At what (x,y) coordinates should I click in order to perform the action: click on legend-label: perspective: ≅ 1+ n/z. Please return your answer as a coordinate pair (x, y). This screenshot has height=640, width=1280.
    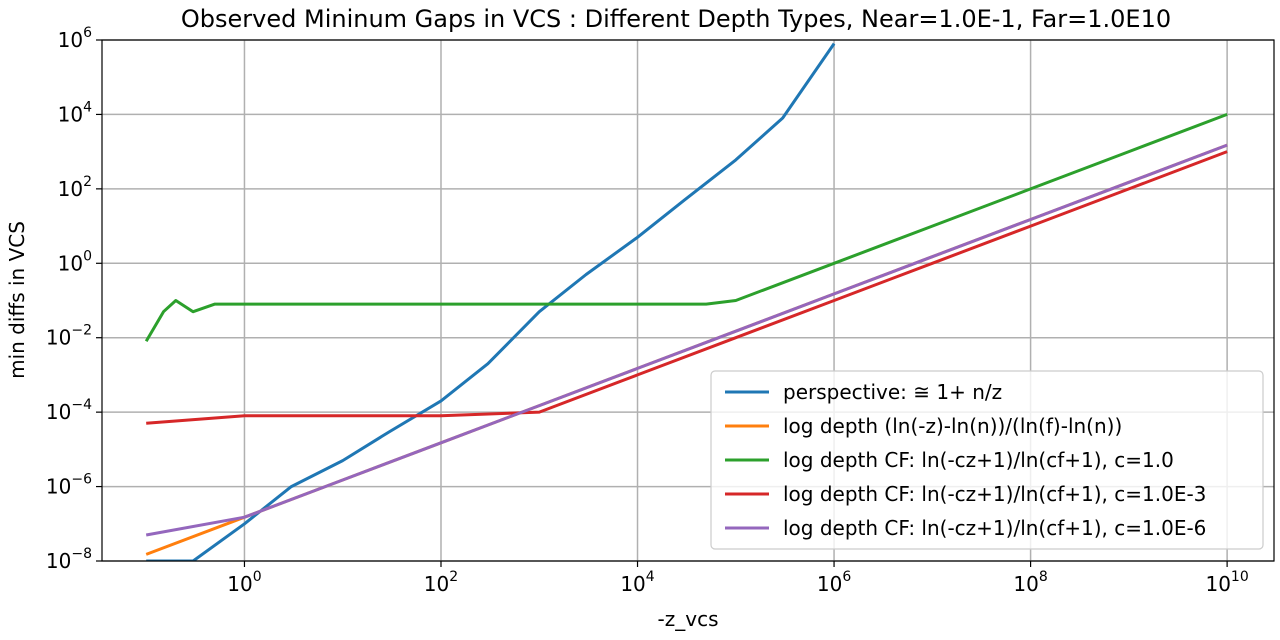
    Looking at the image, I should click on (892, 392).